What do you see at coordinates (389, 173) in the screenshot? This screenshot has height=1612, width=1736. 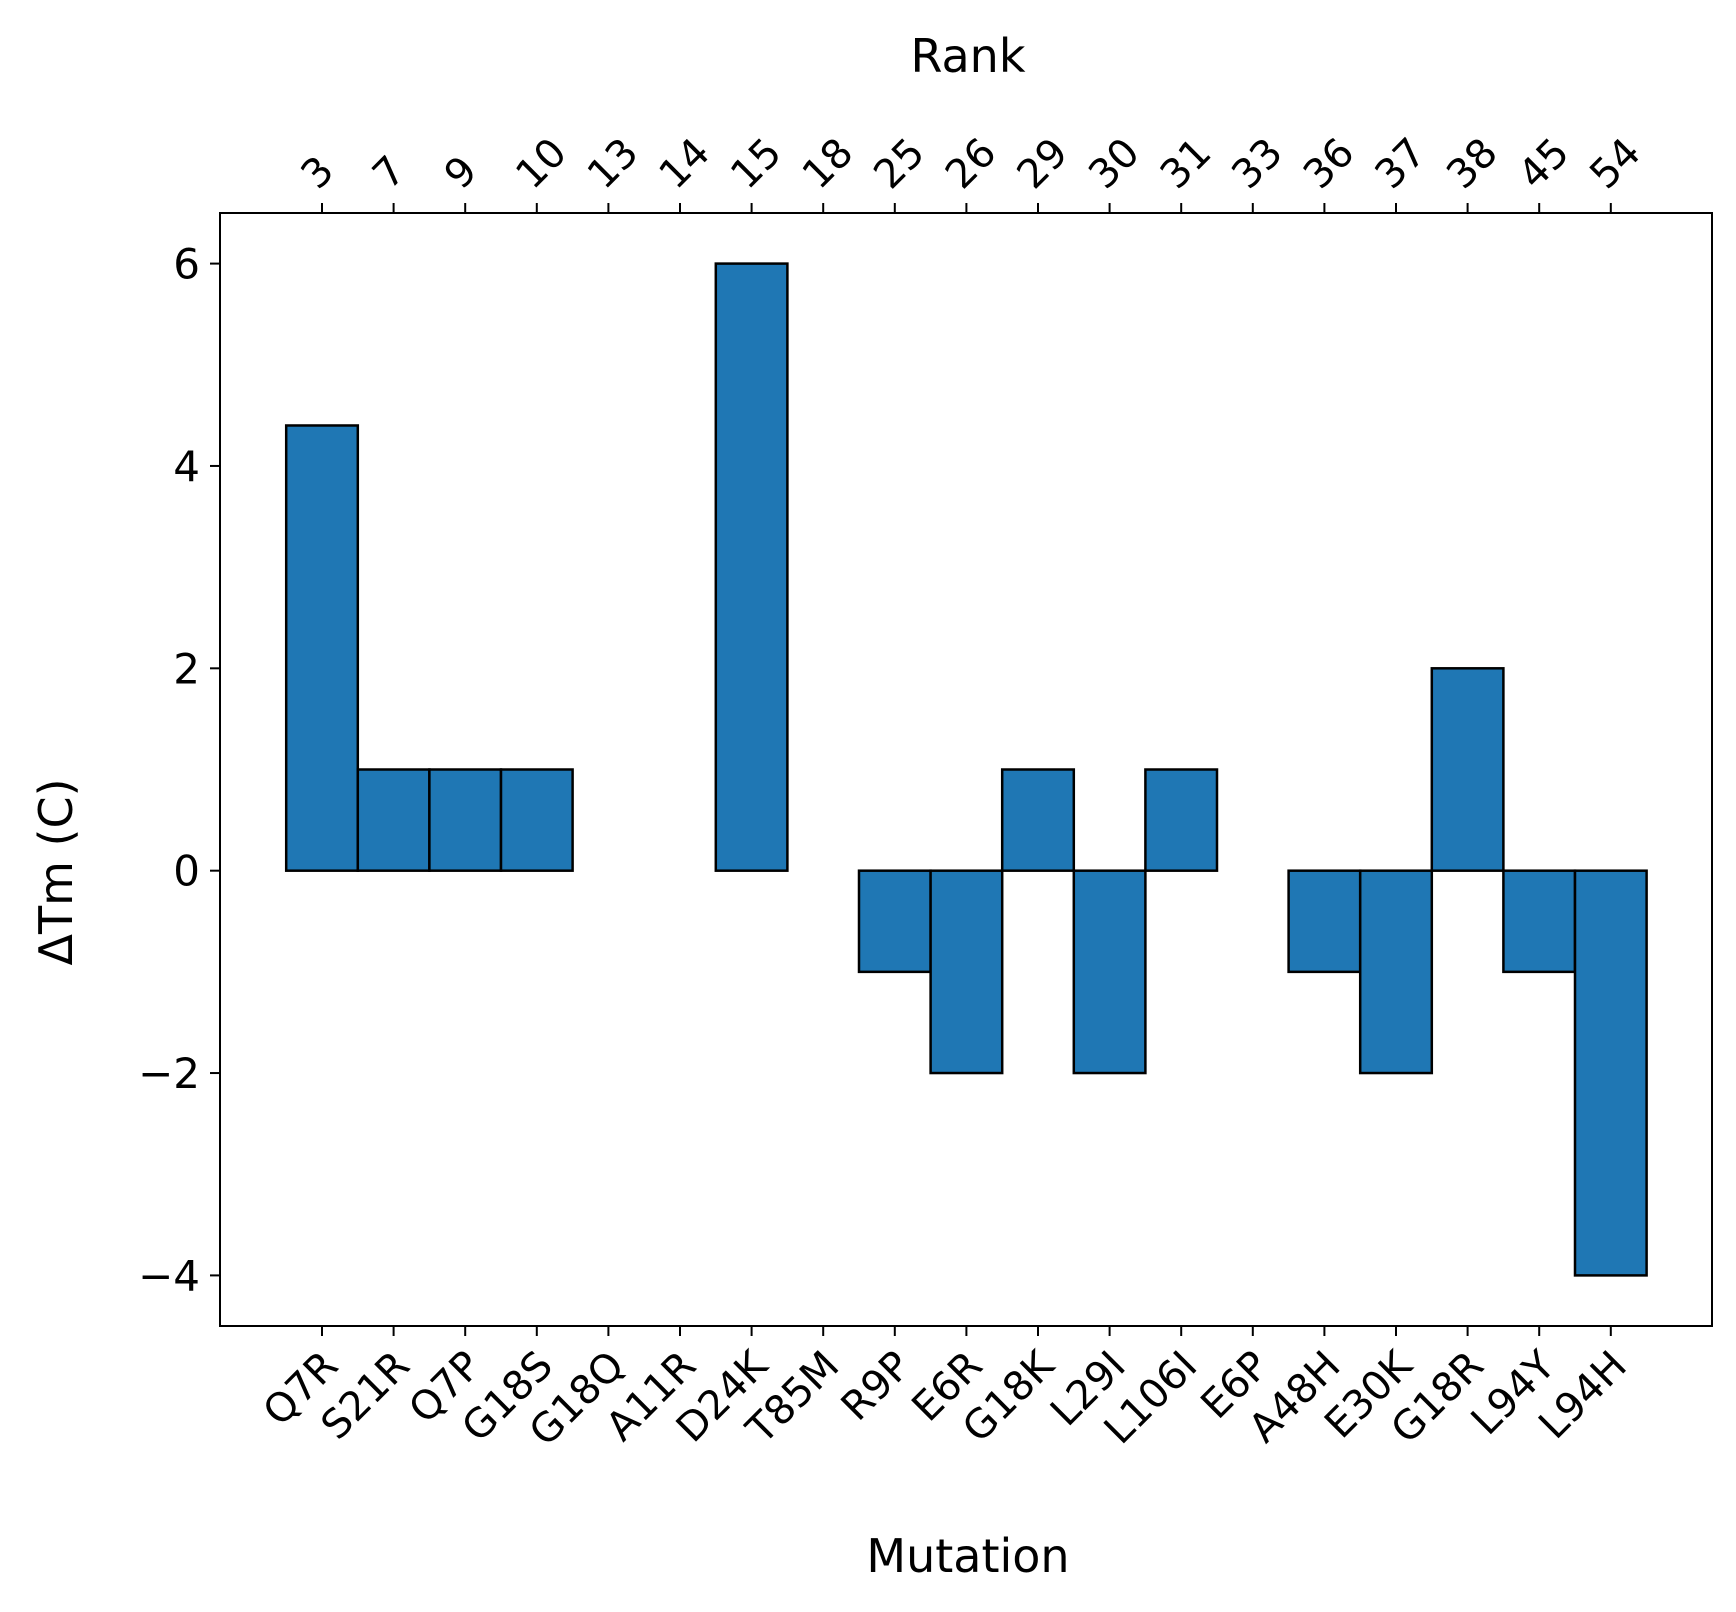 I see `top-tick-label: 7` at bounding box center [389, 173].